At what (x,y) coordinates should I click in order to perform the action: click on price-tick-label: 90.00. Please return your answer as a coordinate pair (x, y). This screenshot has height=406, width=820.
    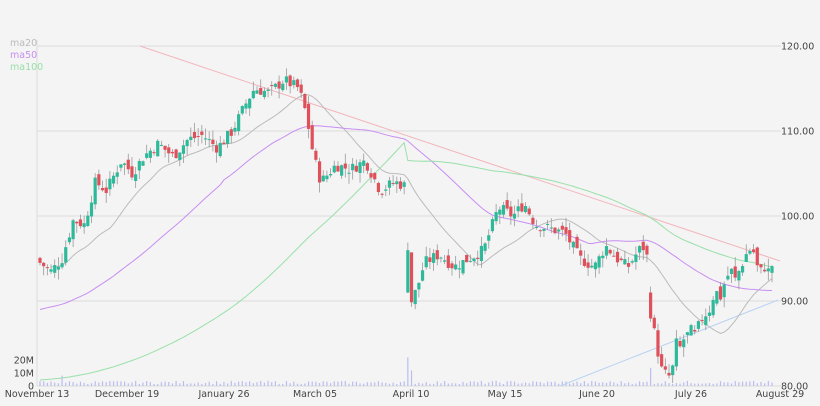
    Looking at the image, I should click on (794, 302).